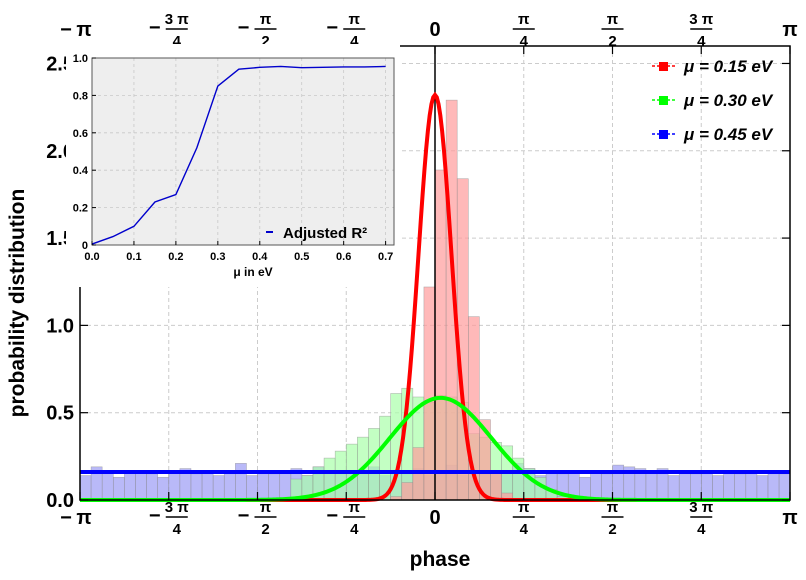 The height and width of the screenshot is (580, 806). What do you see at coordinates (440, 559) in the screenshot?
I see `x-axis-title: phase` at bounding box center [440, 559].